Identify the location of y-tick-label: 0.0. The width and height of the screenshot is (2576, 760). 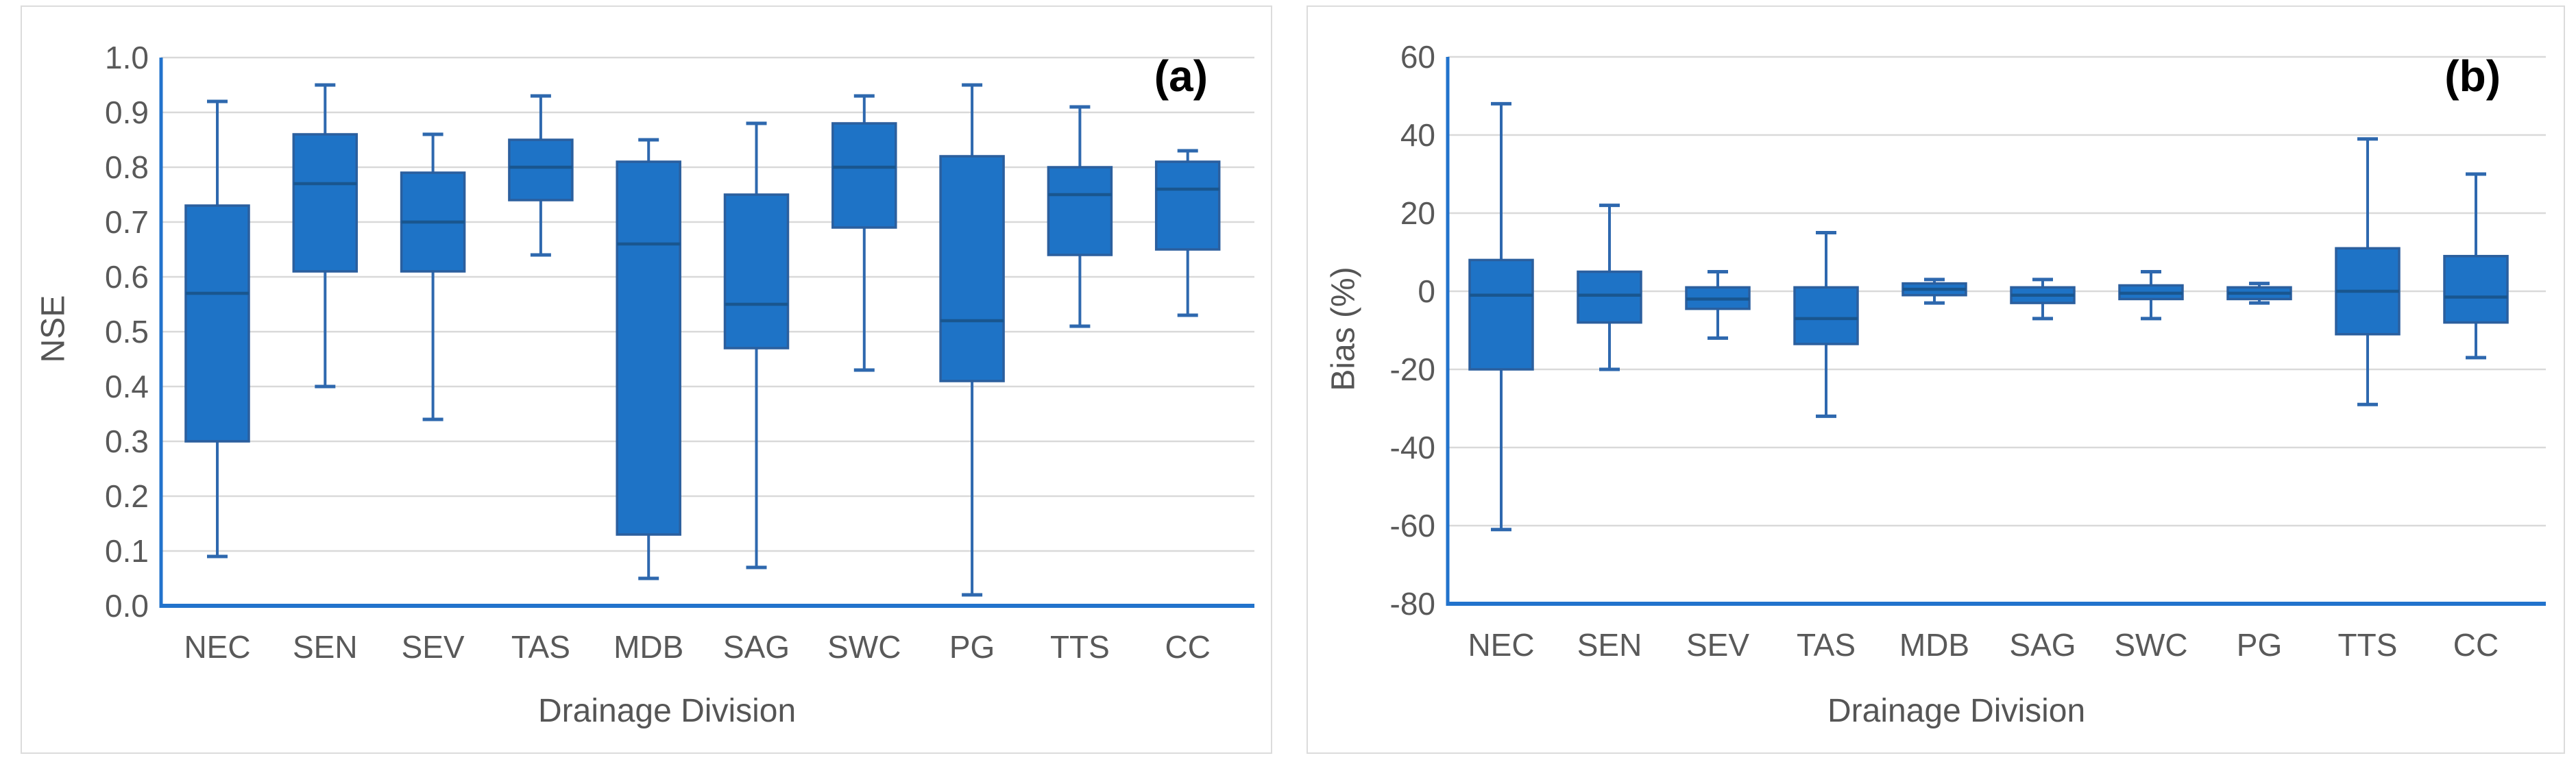
(127, 606).